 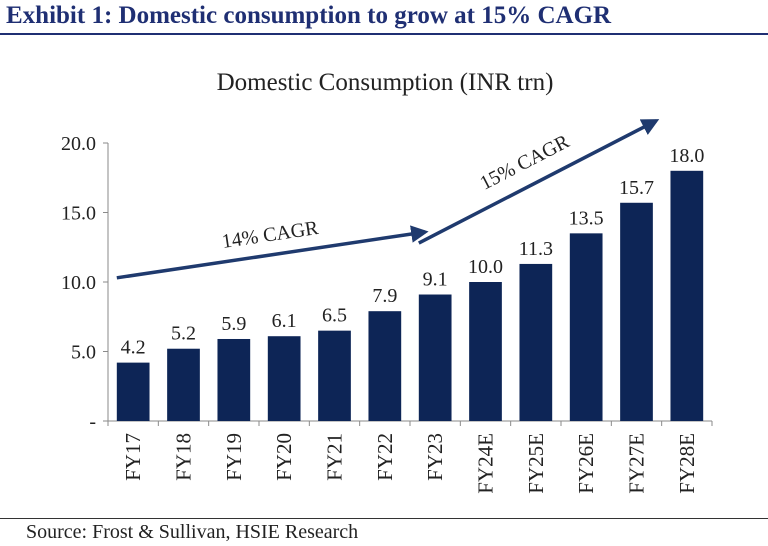 What do you see at coordinates (78, 214) in the screenshot?
I see `y-tick-label: 15.0` at bounding box center [78, 214].